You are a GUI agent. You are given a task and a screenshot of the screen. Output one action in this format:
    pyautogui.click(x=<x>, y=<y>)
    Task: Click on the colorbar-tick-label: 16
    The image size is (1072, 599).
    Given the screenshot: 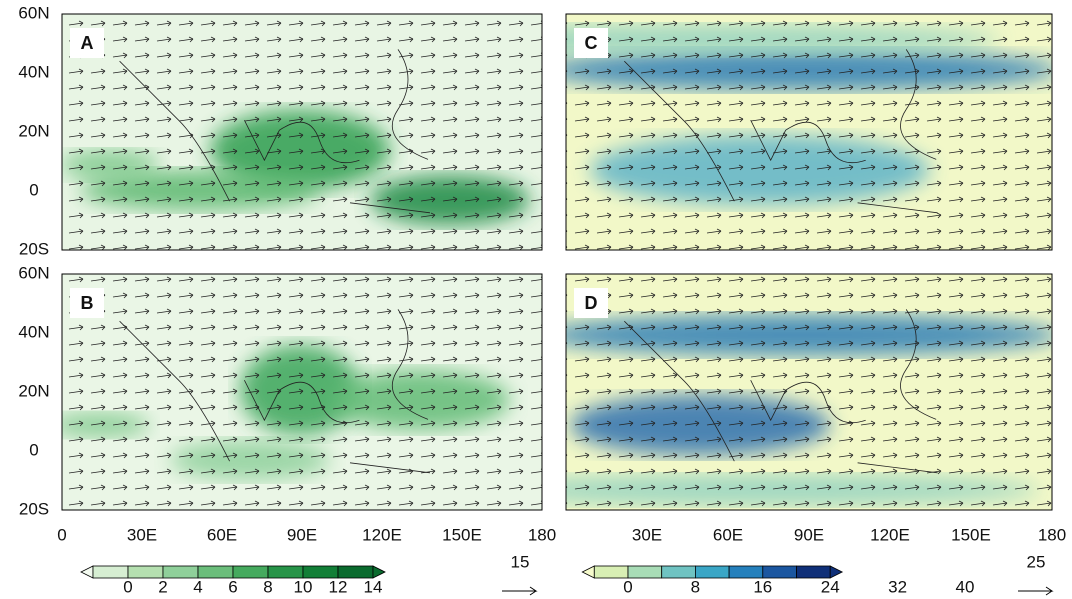 What is the action you would take?
    pyautogui.click(x=762, y=586)
    